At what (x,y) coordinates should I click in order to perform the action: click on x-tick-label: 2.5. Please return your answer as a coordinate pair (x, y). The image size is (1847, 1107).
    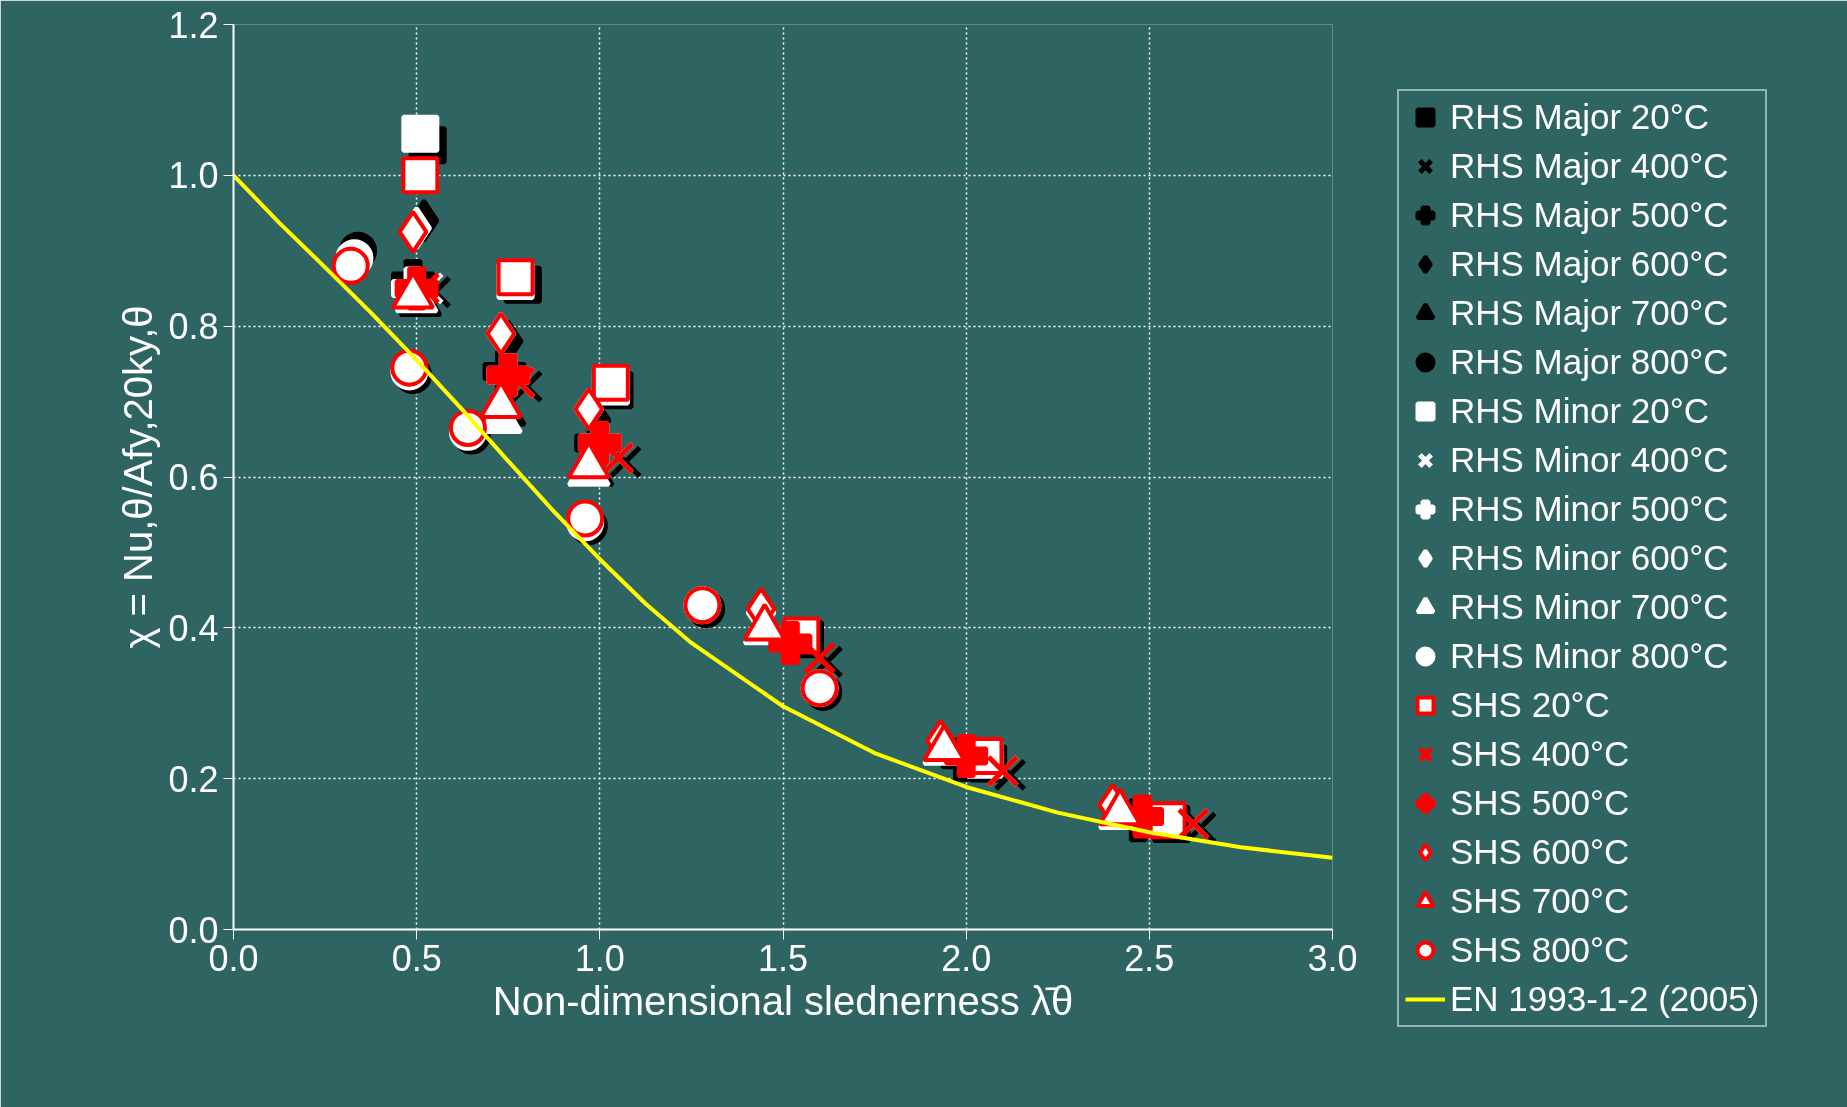
    Looking at the image, I should click on (1149, 958).